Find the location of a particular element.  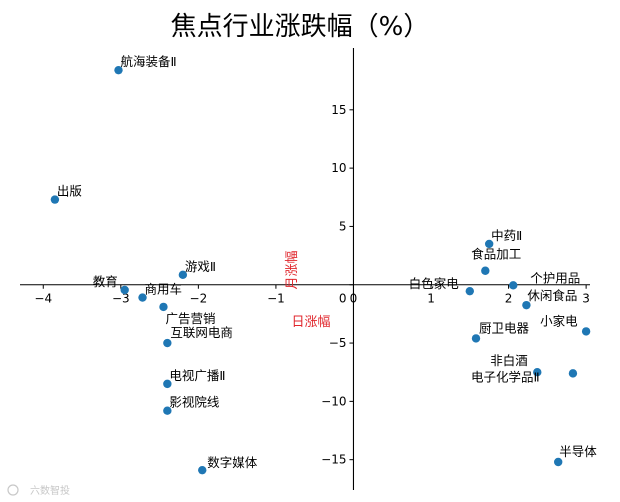

x-tick-label: 0 is located at coordinates (354, 299).